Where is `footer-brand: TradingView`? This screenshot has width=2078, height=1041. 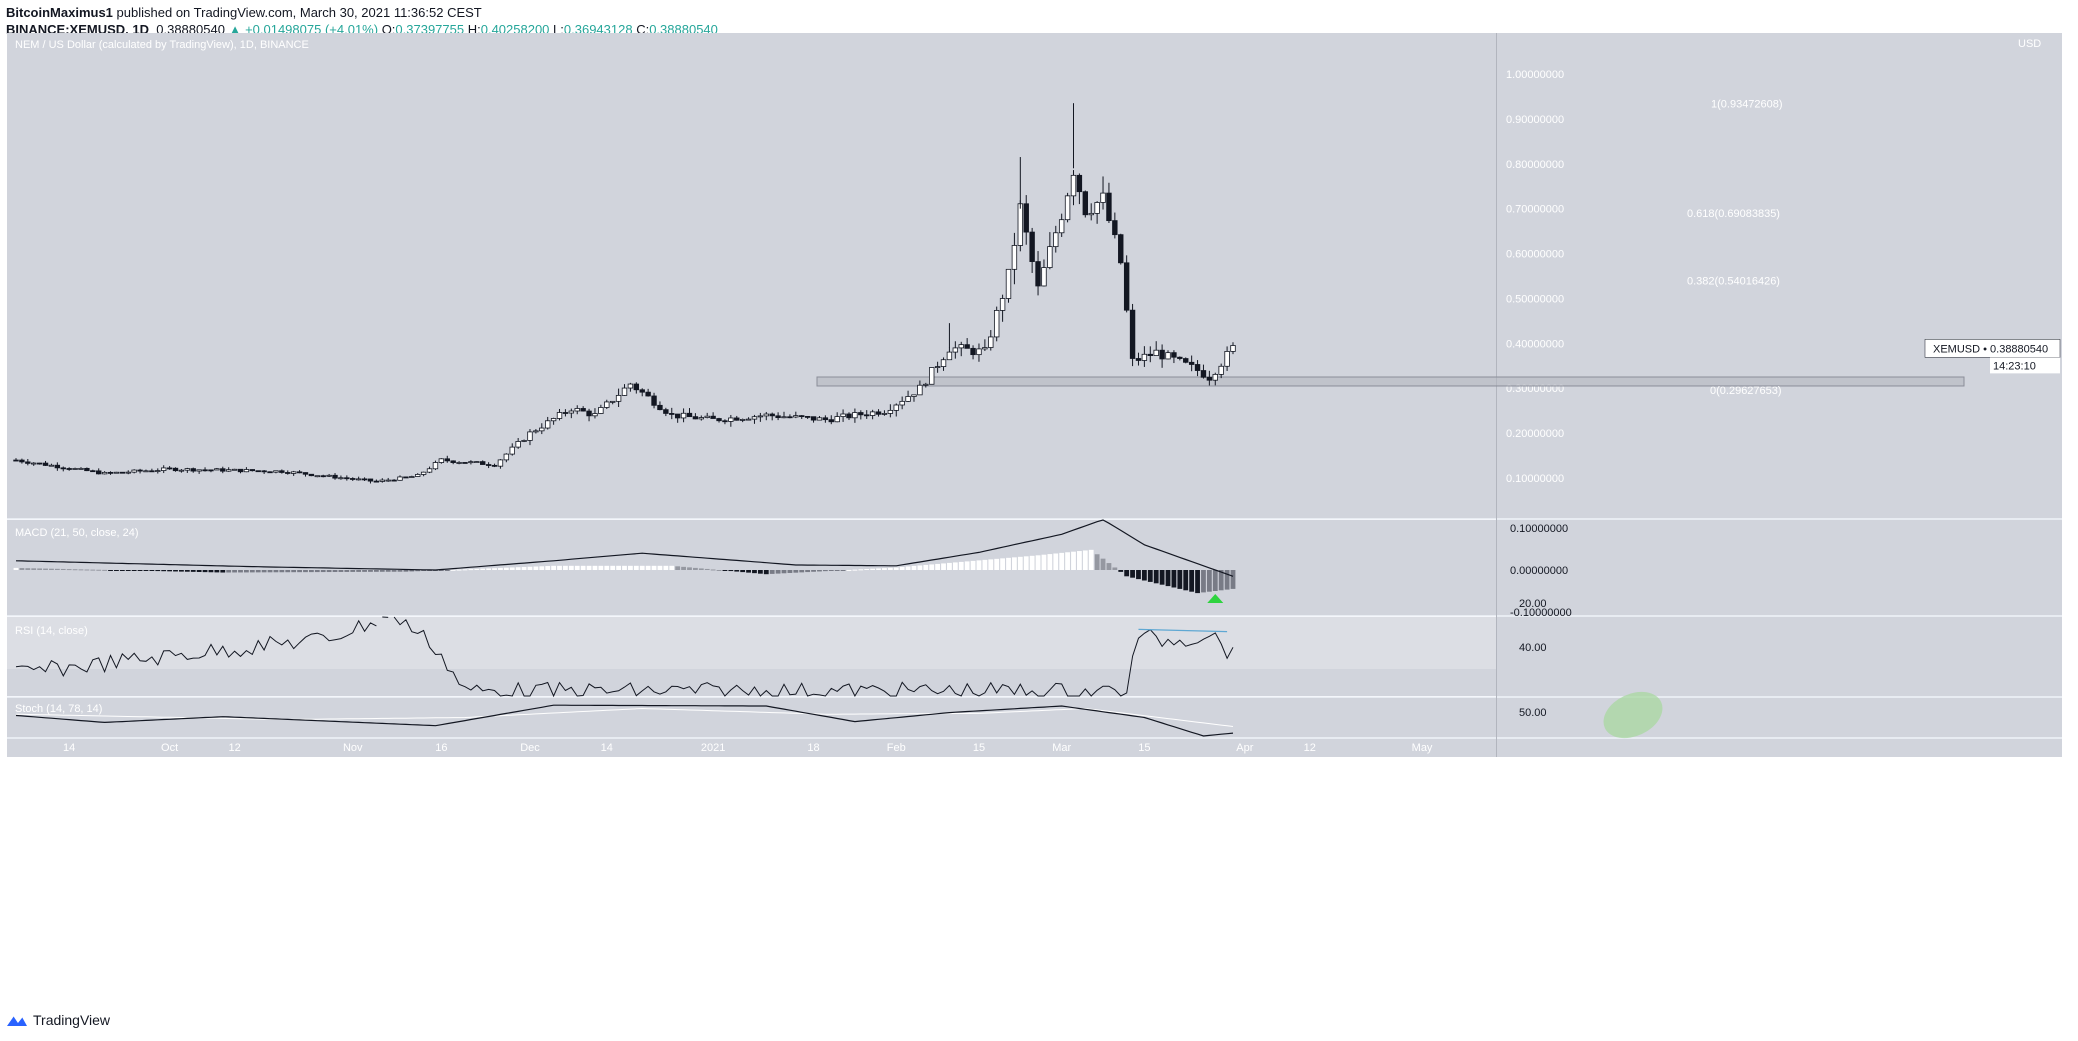 footer-brand: TradingView is located at coordinates (58, 1020).